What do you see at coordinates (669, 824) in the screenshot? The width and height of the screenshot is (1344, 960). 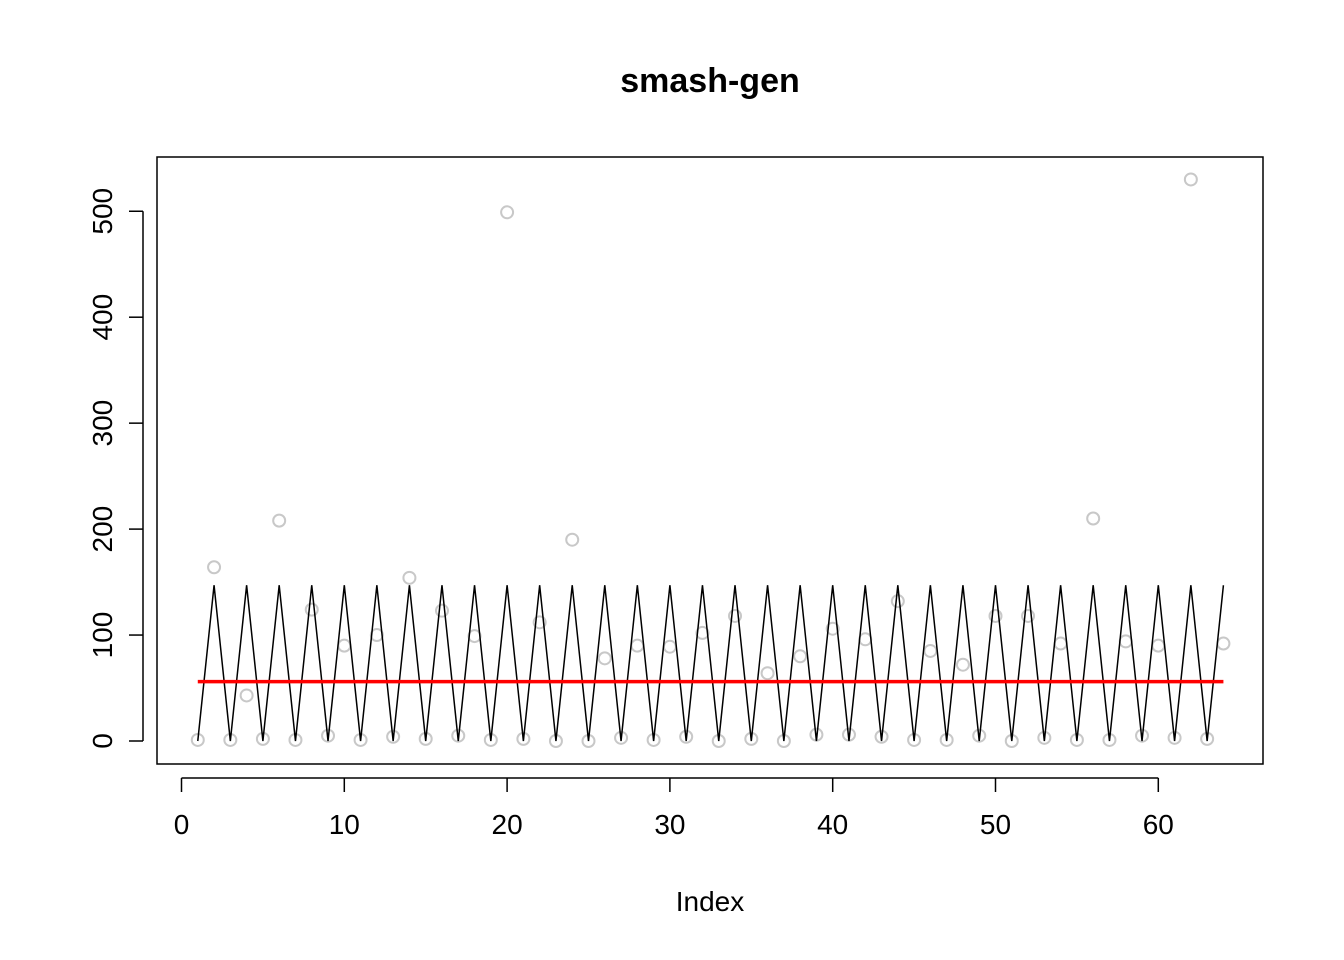 I see `x-tick-label: 30` at bounding box center [669, 824].